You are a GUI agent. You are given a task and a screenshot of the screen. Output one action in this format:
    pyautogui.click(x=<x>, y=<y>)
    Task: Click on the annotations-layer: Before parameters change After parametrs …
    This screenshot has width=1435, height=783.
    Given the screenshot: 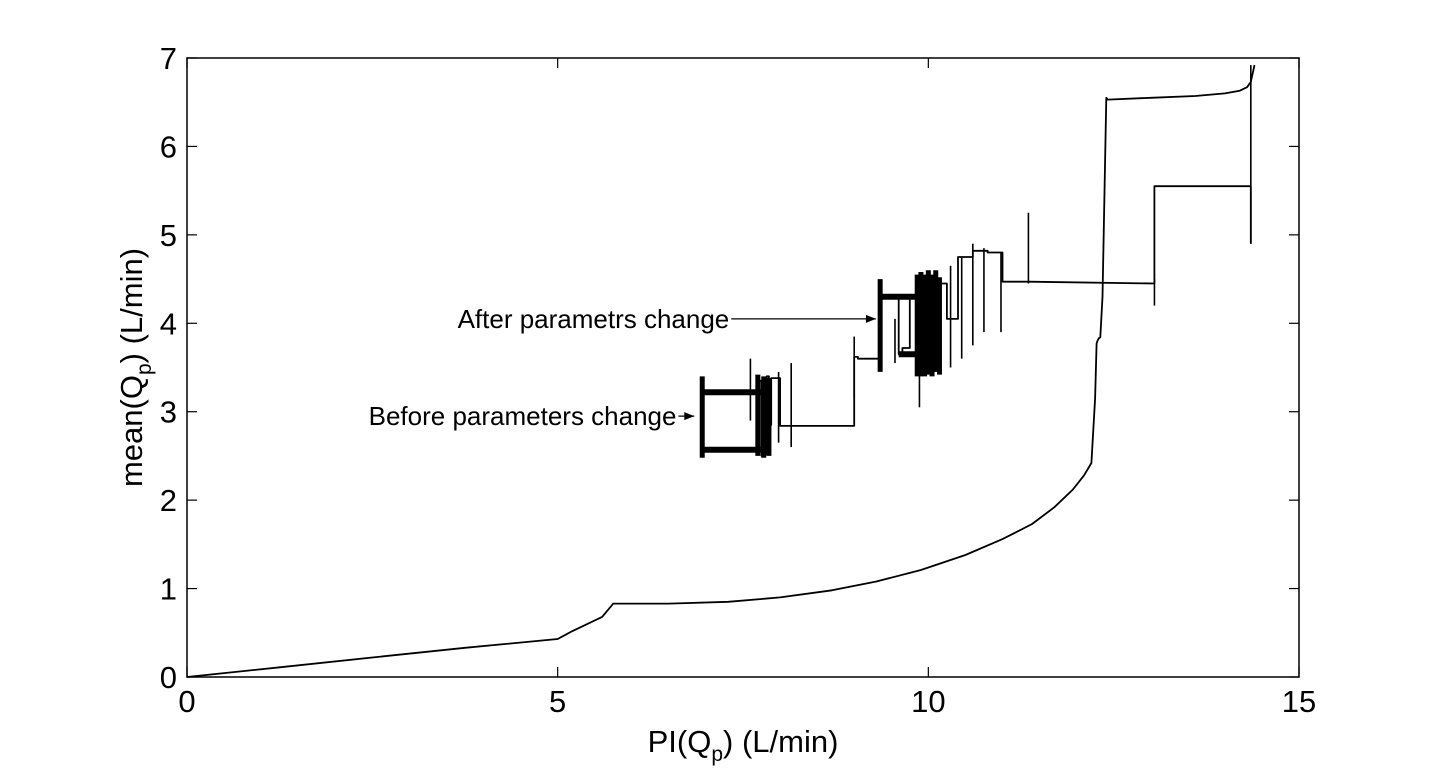 What is the action you would take?
    pyautogui.click(x=622, y=367)
    